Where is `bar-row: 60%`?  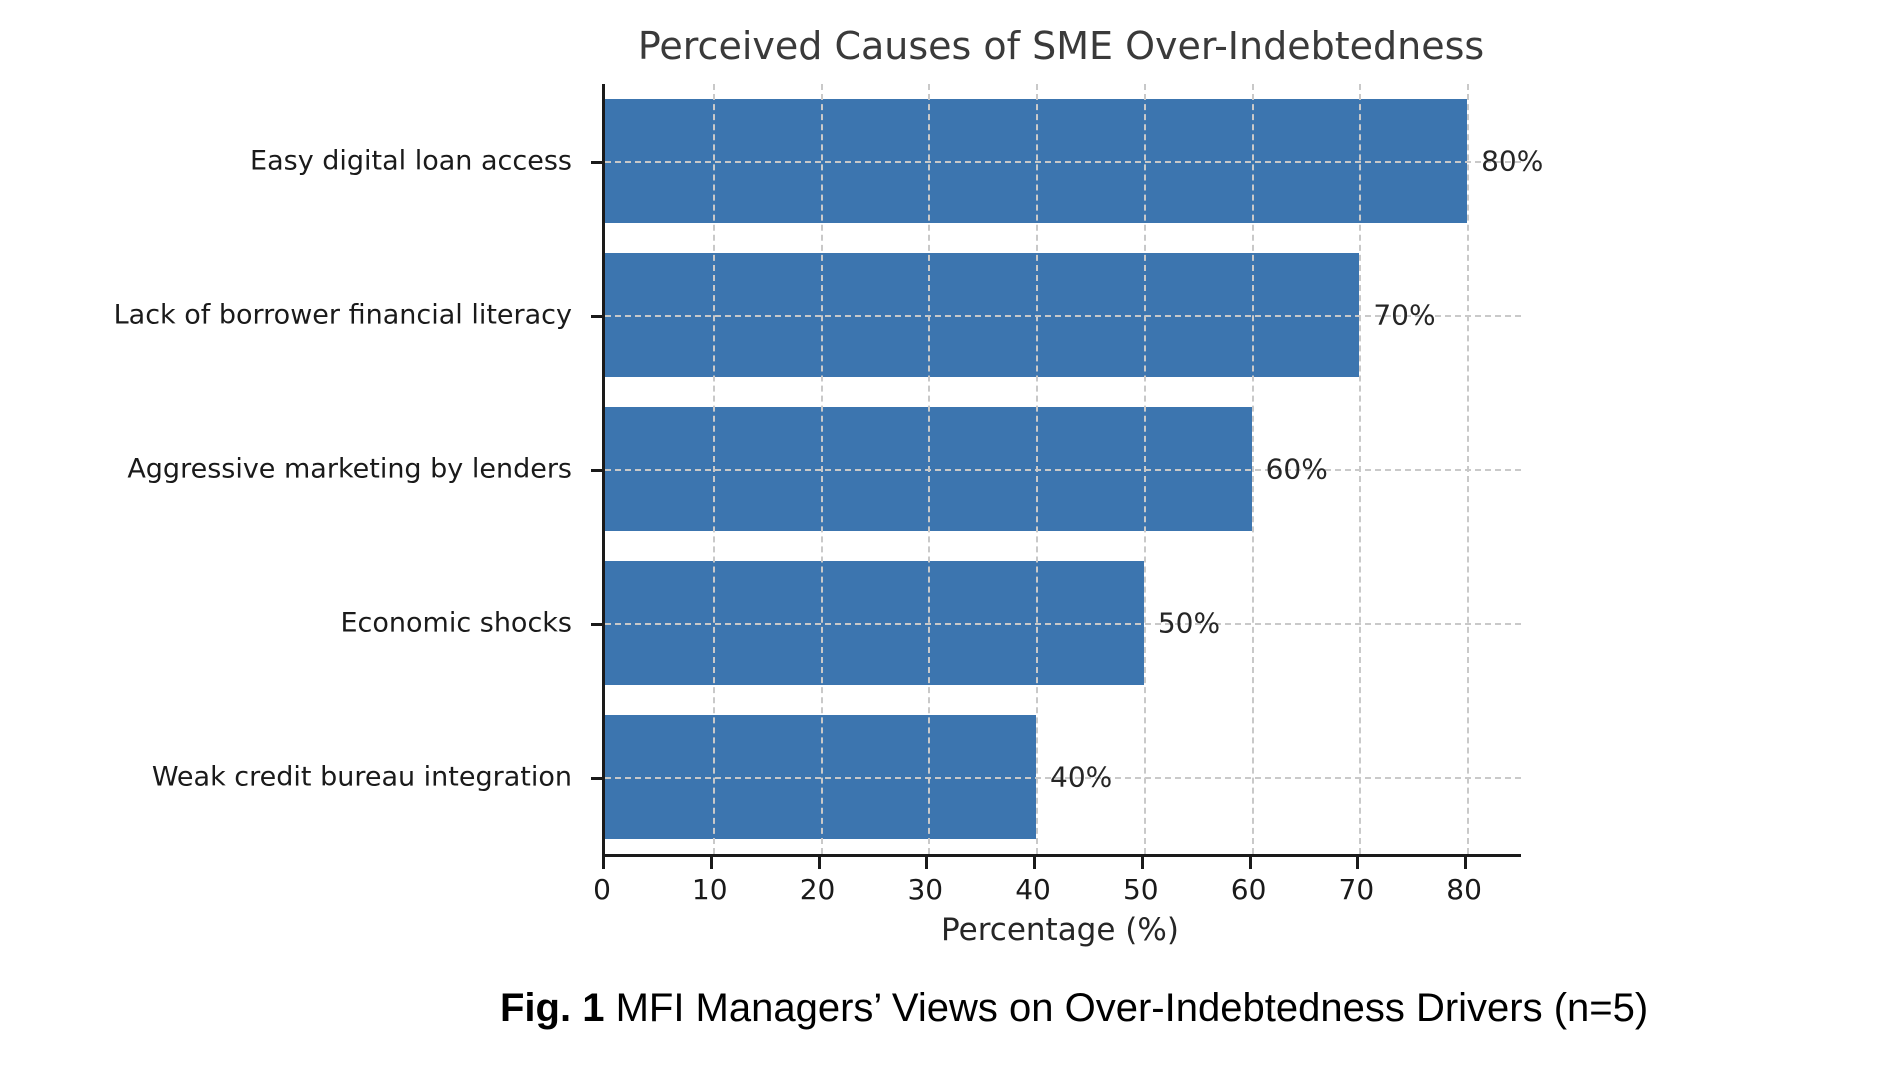
bar-row: 60% is located at coordinates (1056, 469).